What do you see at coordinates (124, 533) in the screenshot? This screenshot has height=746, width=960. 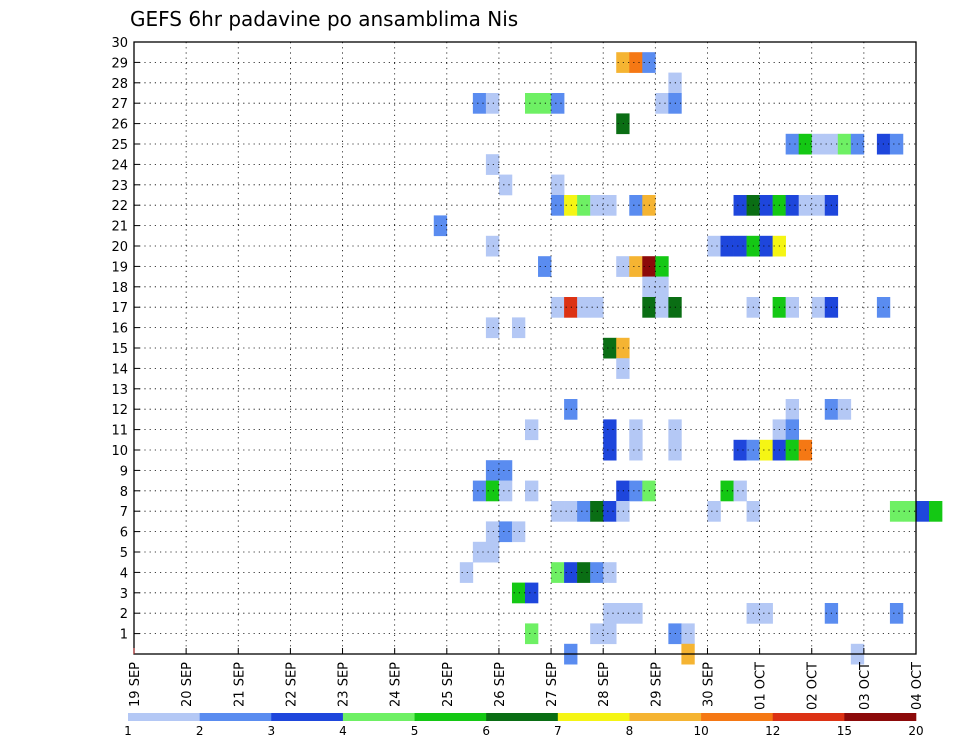 I see `y-tick-label: 6` at bounding box center [124, 533].